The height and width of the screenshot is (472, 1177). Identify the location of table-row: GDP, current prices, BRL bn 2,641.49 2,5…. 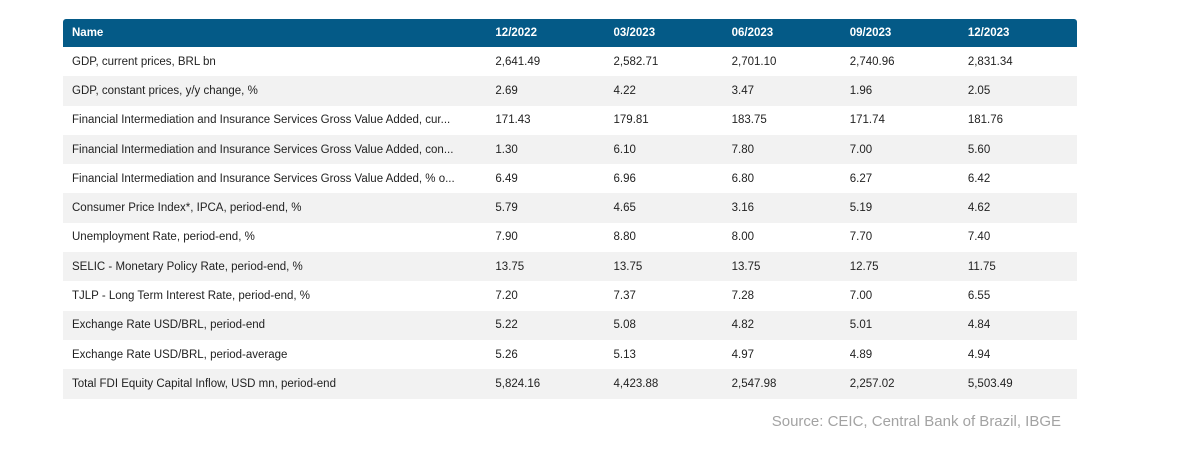
(570, 62).